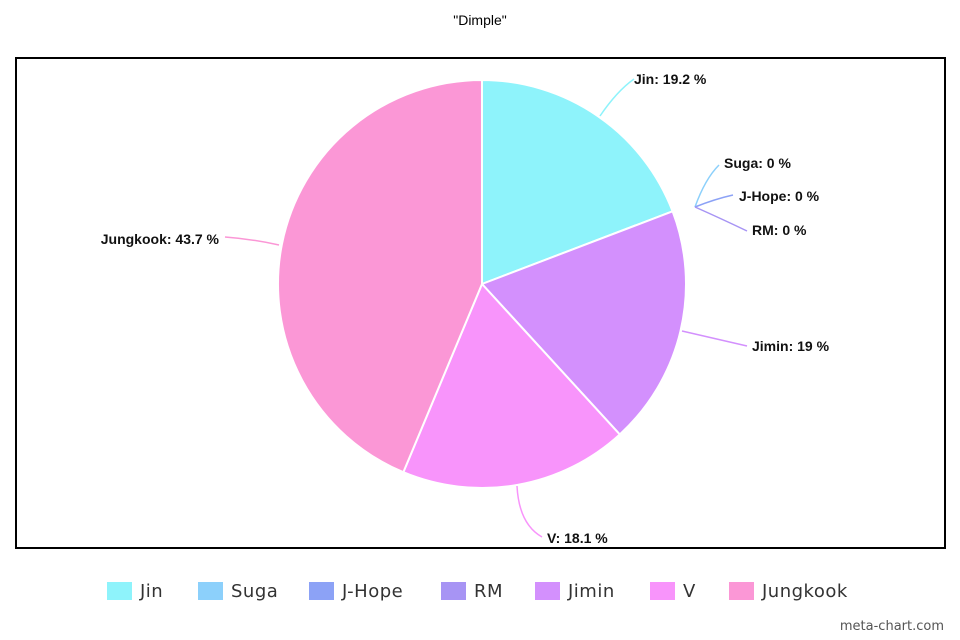  Describe the element at coordinates (741, 591) in the screenshot. I see `legend-swatch-jungkook` at that location.